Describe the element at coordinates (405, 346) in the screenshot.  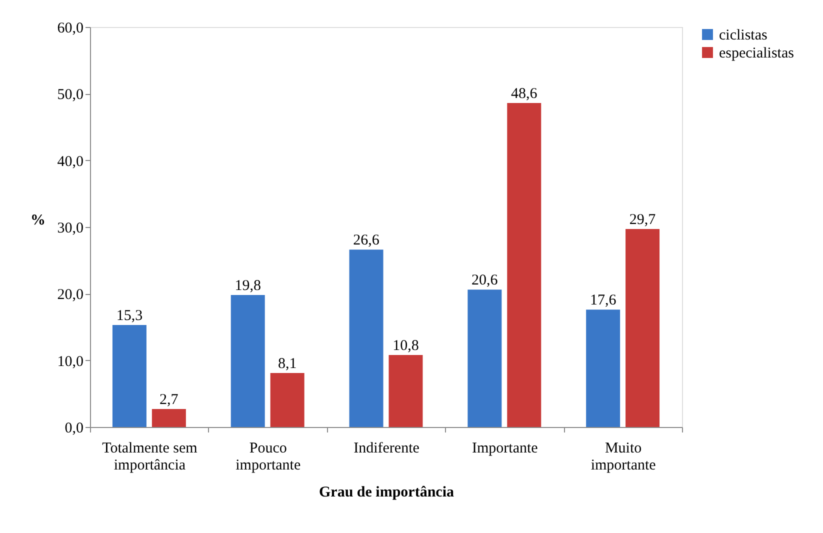
I see `data-label: 10,8` at that location.